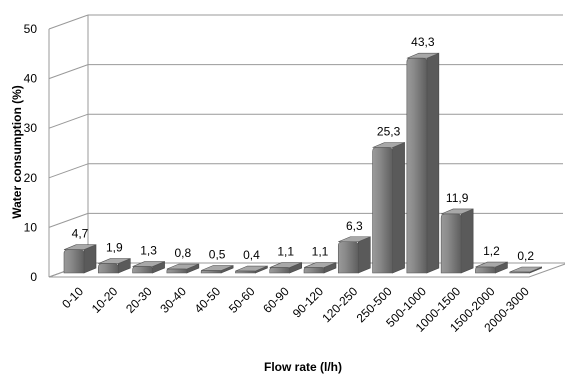 The image size is (565, 376). Describe the element at coordinates (303, 367) in the screenshot. I see `x-axis-title: Flow rate (l/h)` at that location.